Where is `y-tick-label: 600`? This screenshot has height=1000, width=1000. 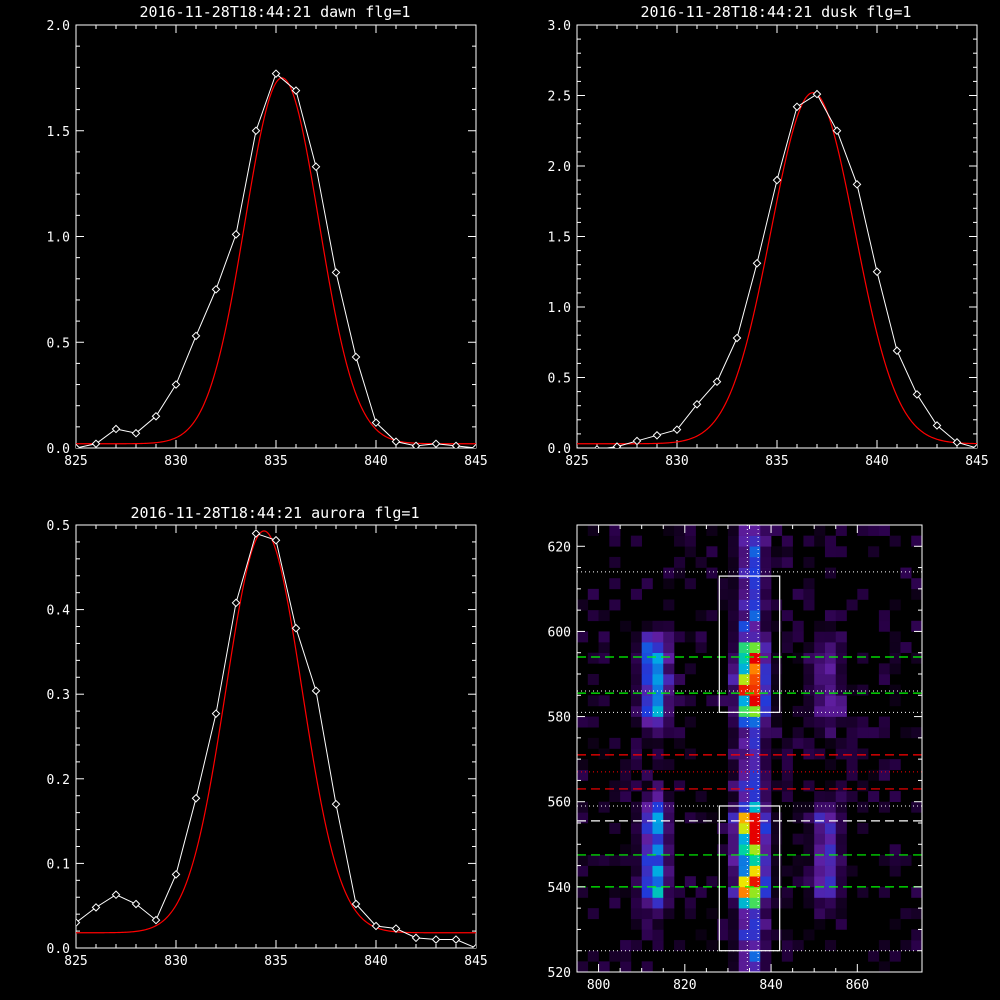 y-tick-label: 600 is located at coordinates (559, 632).